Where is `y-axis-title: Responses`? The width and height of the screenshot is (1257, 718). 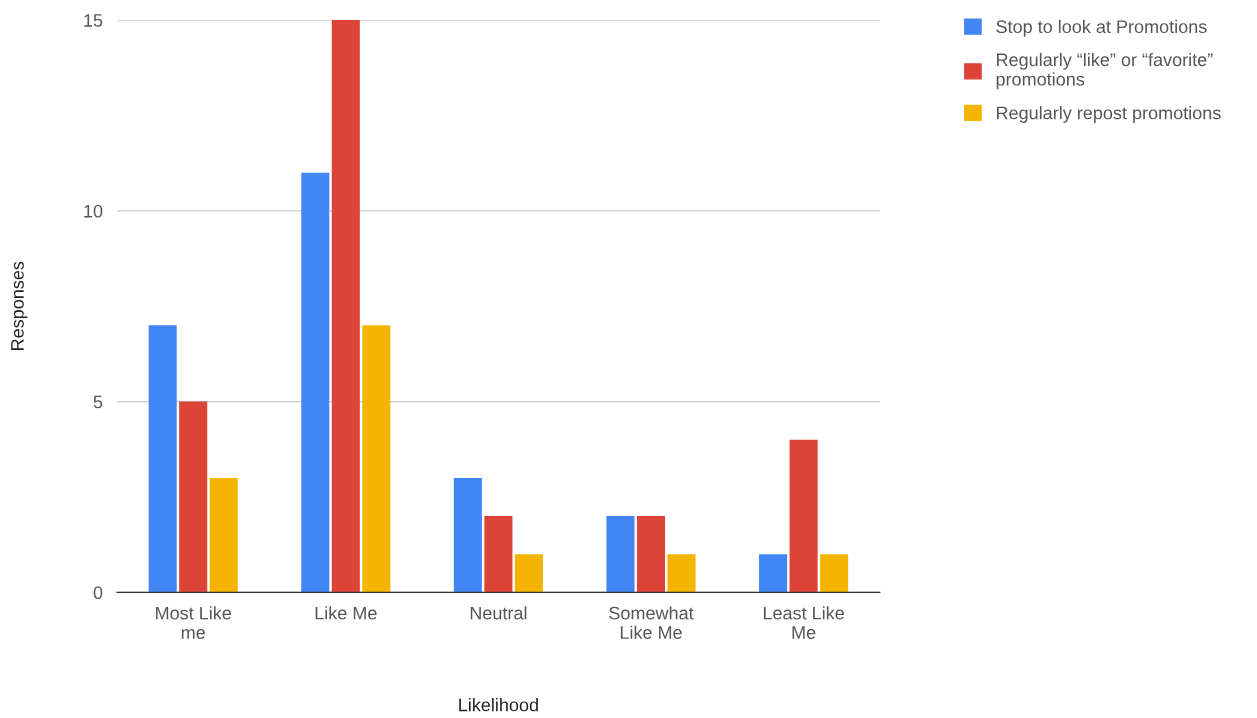 y-axis-title: Responses is located at coordinates (19, 305).